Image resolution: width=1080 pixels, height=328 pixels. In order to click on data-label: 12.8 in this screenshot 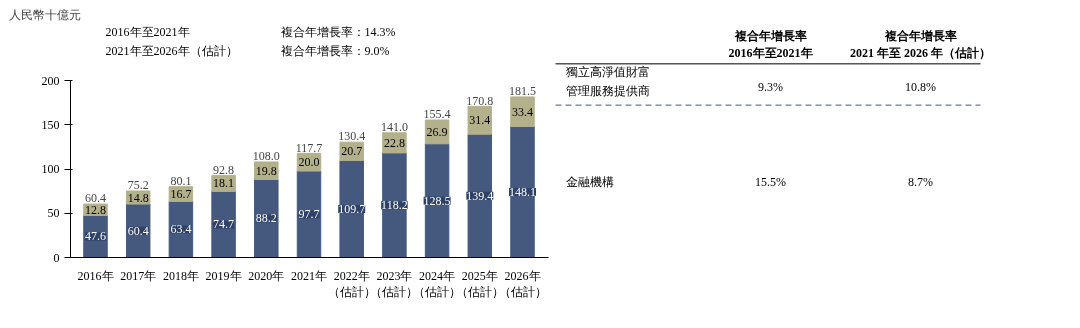, I will do `click(95, 209)`.